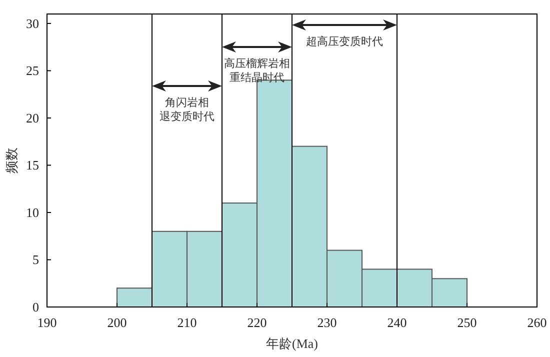 This screenshot has height=357, width=550. I want to click on x-tick-label: 200, so click(117, 322).